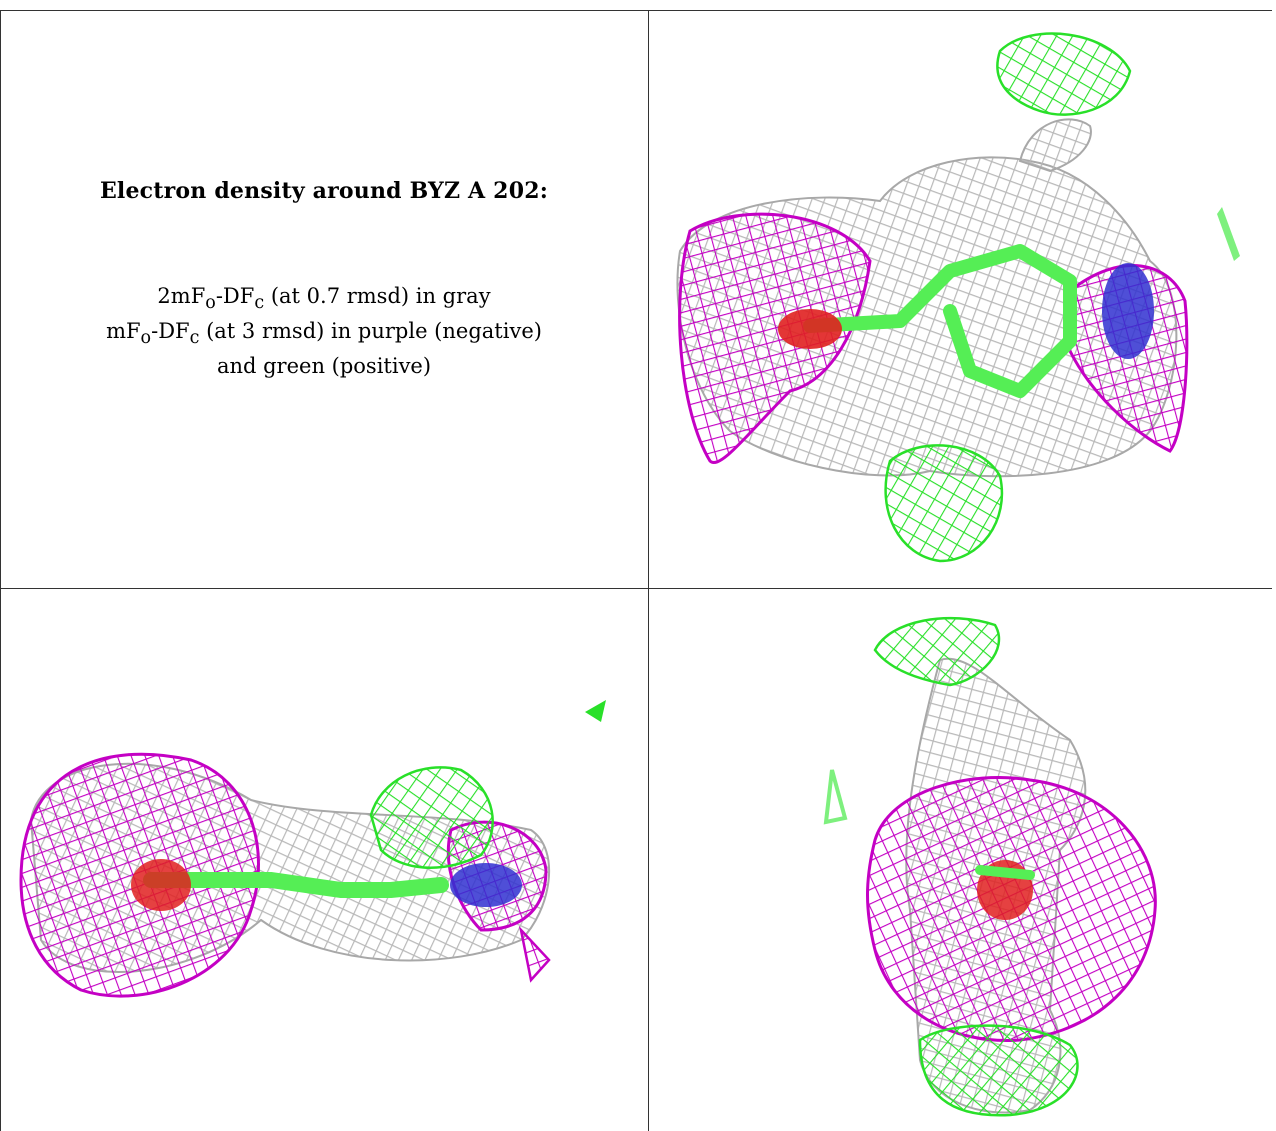  What do you see at coordinates (312, 849) in the screenshot?
I see `electron-density-view-2-icon` at bounding box center [312, 849].